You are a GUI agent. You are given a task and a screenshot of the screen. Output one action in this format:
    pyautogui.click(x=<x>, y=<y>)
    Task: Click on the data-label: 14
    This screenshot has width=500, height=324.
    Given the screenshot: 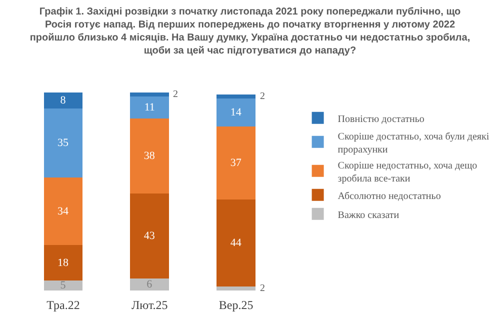 What is the action you would take?
    pyautogui.click(x=236, y=112)
    